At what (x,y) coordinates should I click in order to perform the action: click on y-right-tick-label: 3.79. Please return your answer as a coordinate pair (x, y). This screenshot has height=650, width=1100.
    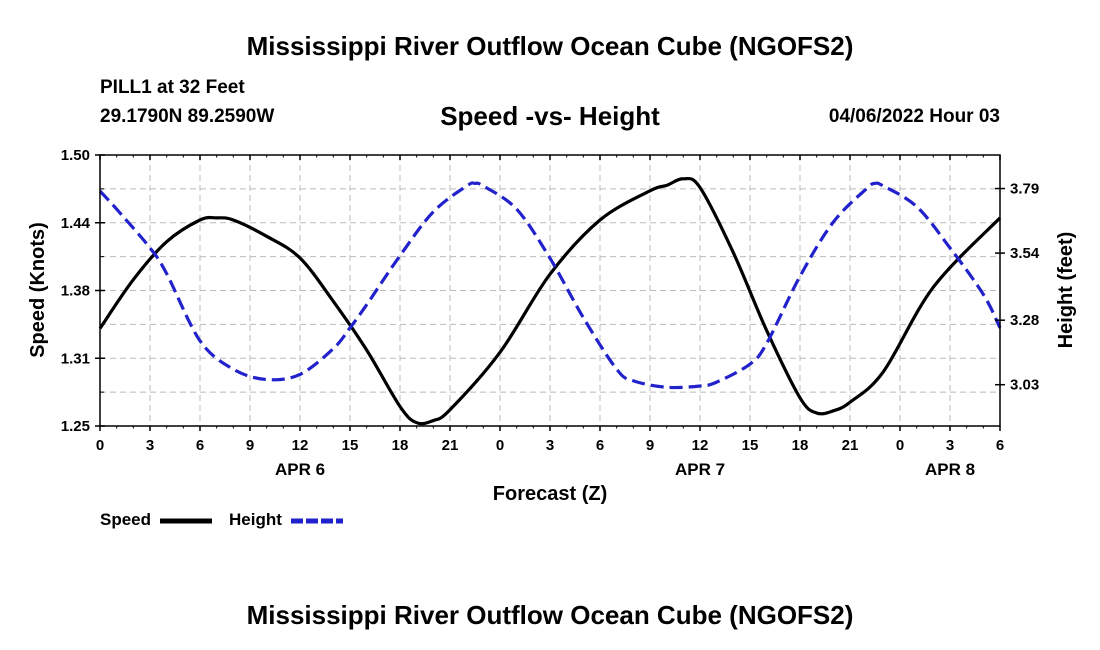
    Looking at the image, I should click on (1024, 189).